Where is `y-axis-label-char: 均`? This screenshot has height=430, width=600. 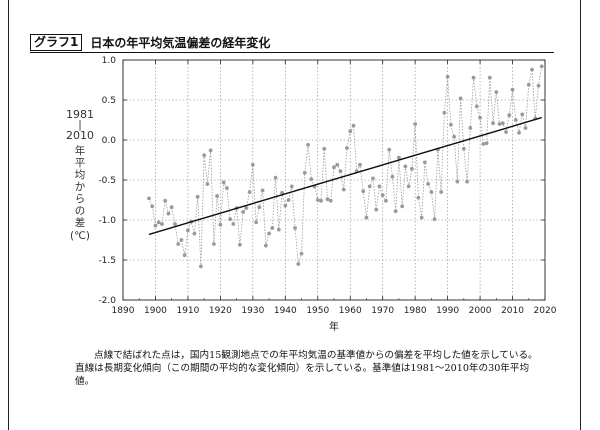
y-axis-label-char: 均 is located at coordinates (80, 175).